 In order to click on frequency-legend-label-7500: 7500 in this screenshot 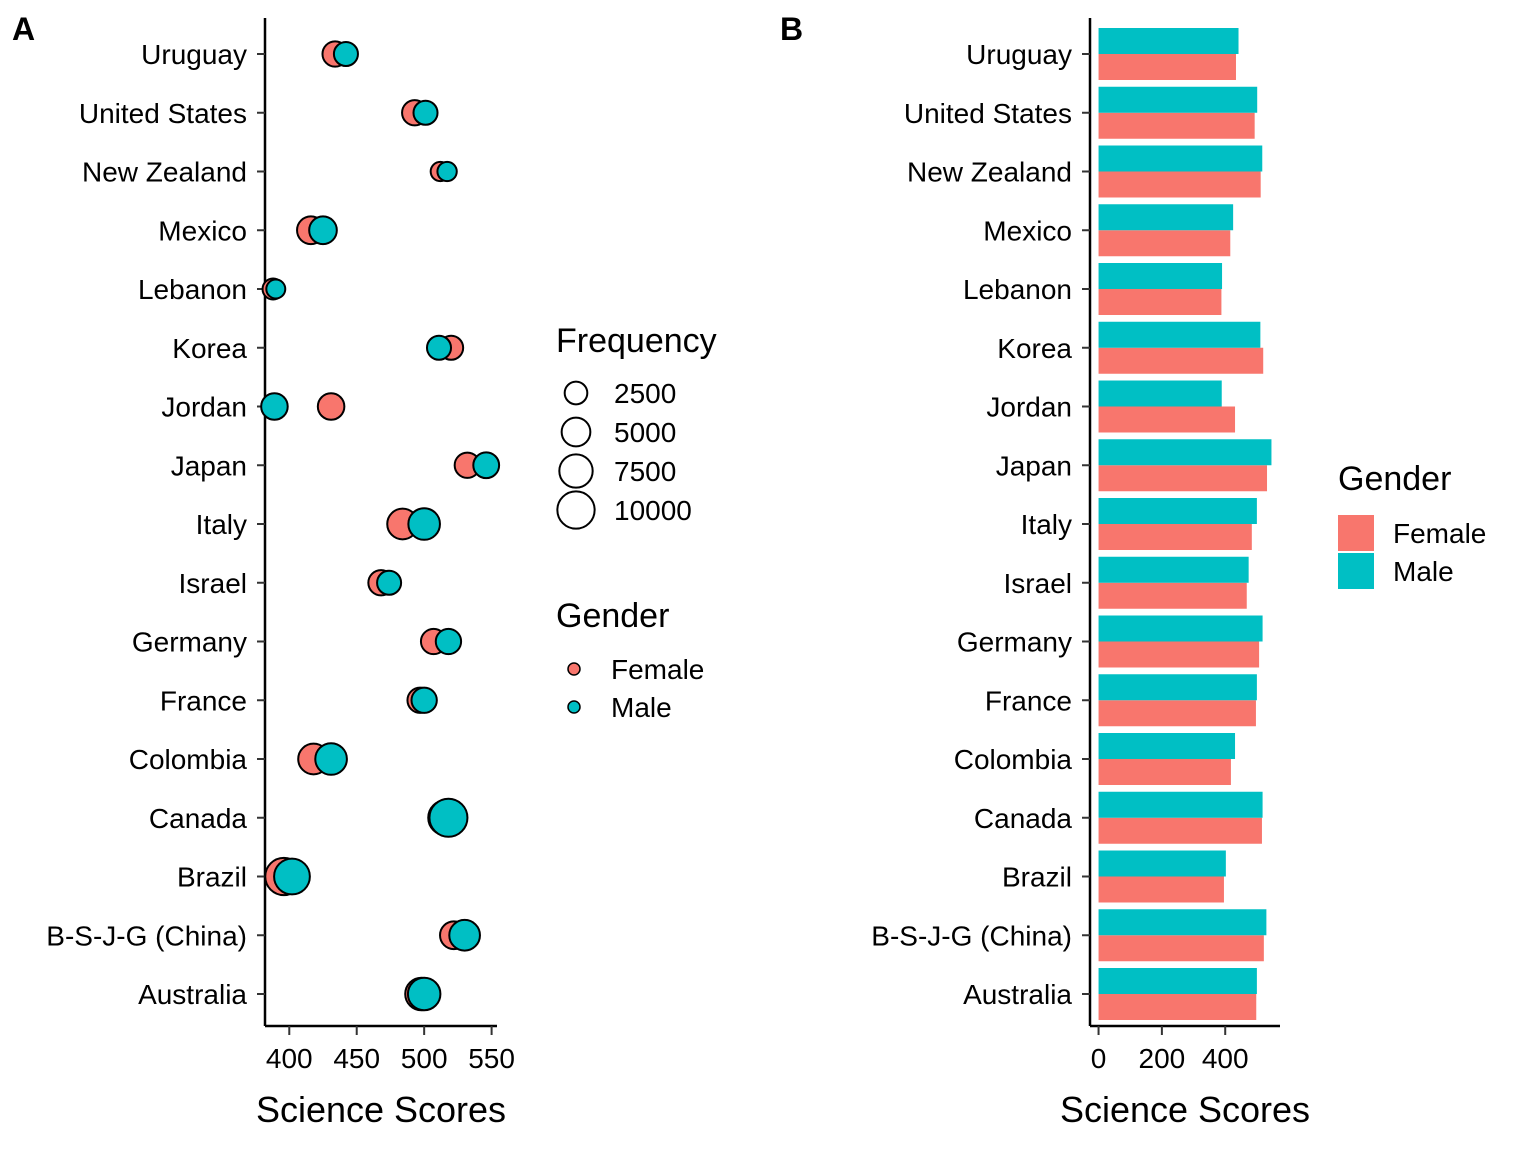, I will do `click(645, 471)`.